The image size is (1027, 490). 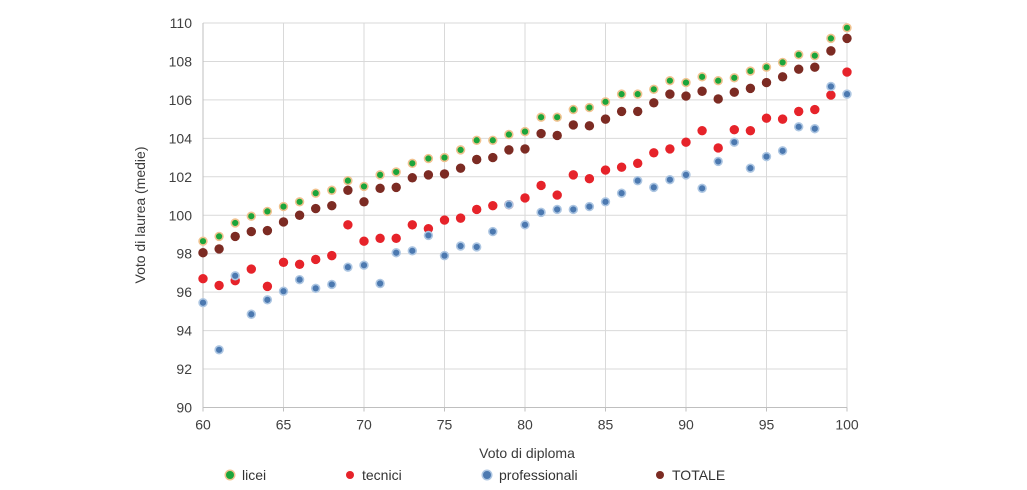 What do you see at coordinates (184, 369) in the screenshot?
I see `y-tick-label: 92` at bounding box center [184, 369].